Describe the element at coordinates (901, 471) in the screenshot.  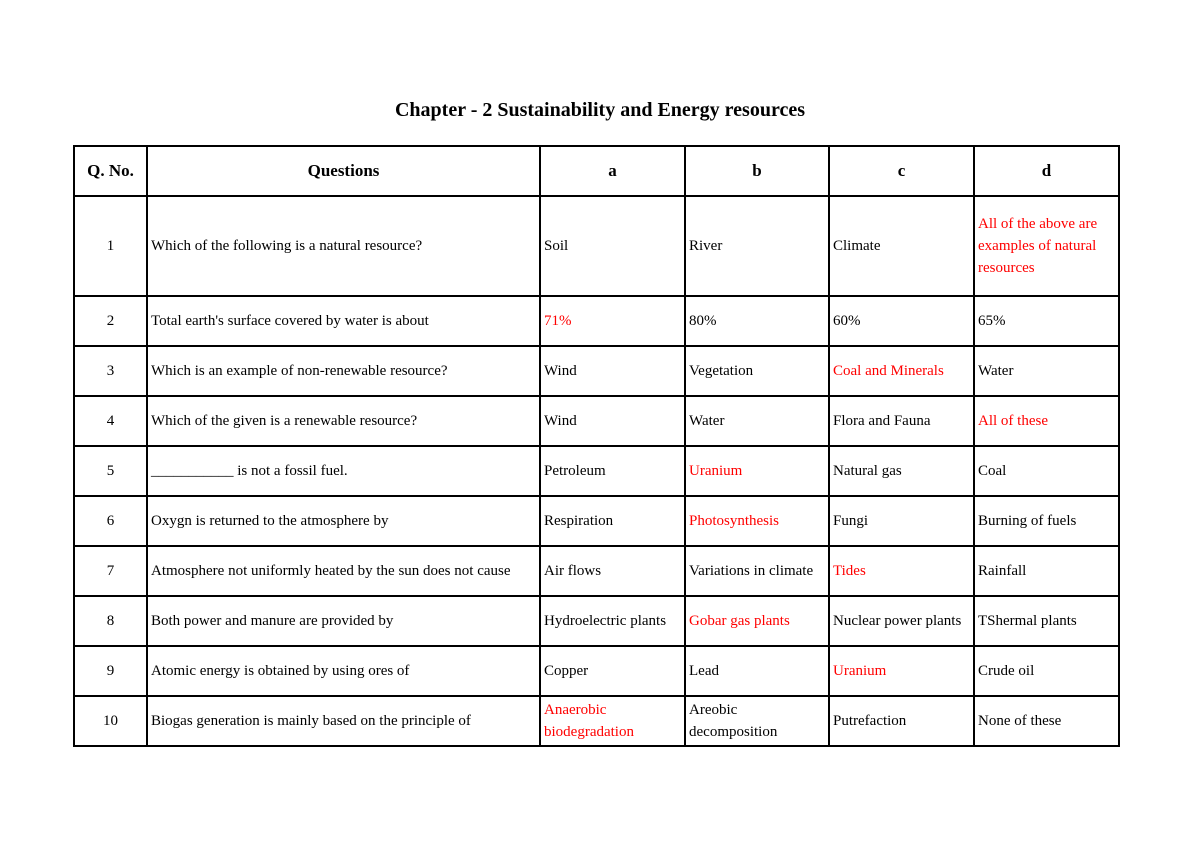
I see `option-c: Natural gas` at that location.